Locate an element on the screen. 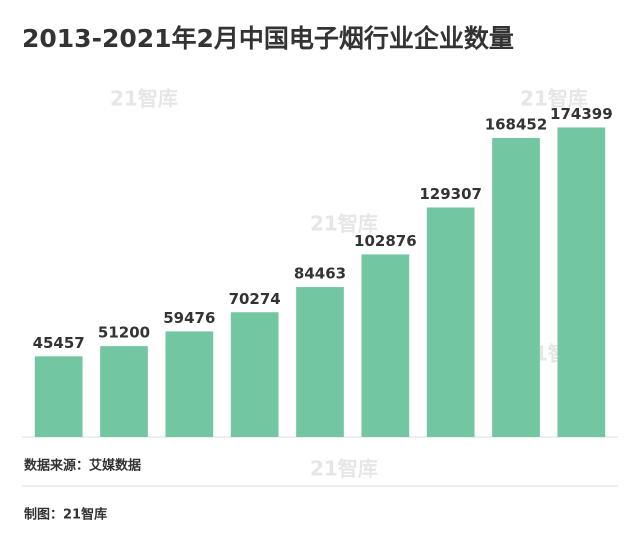 Image resolution: width=640 pixels, height=544 pixels. credit: 制图：21智库 is located at coordinates (65, 515).